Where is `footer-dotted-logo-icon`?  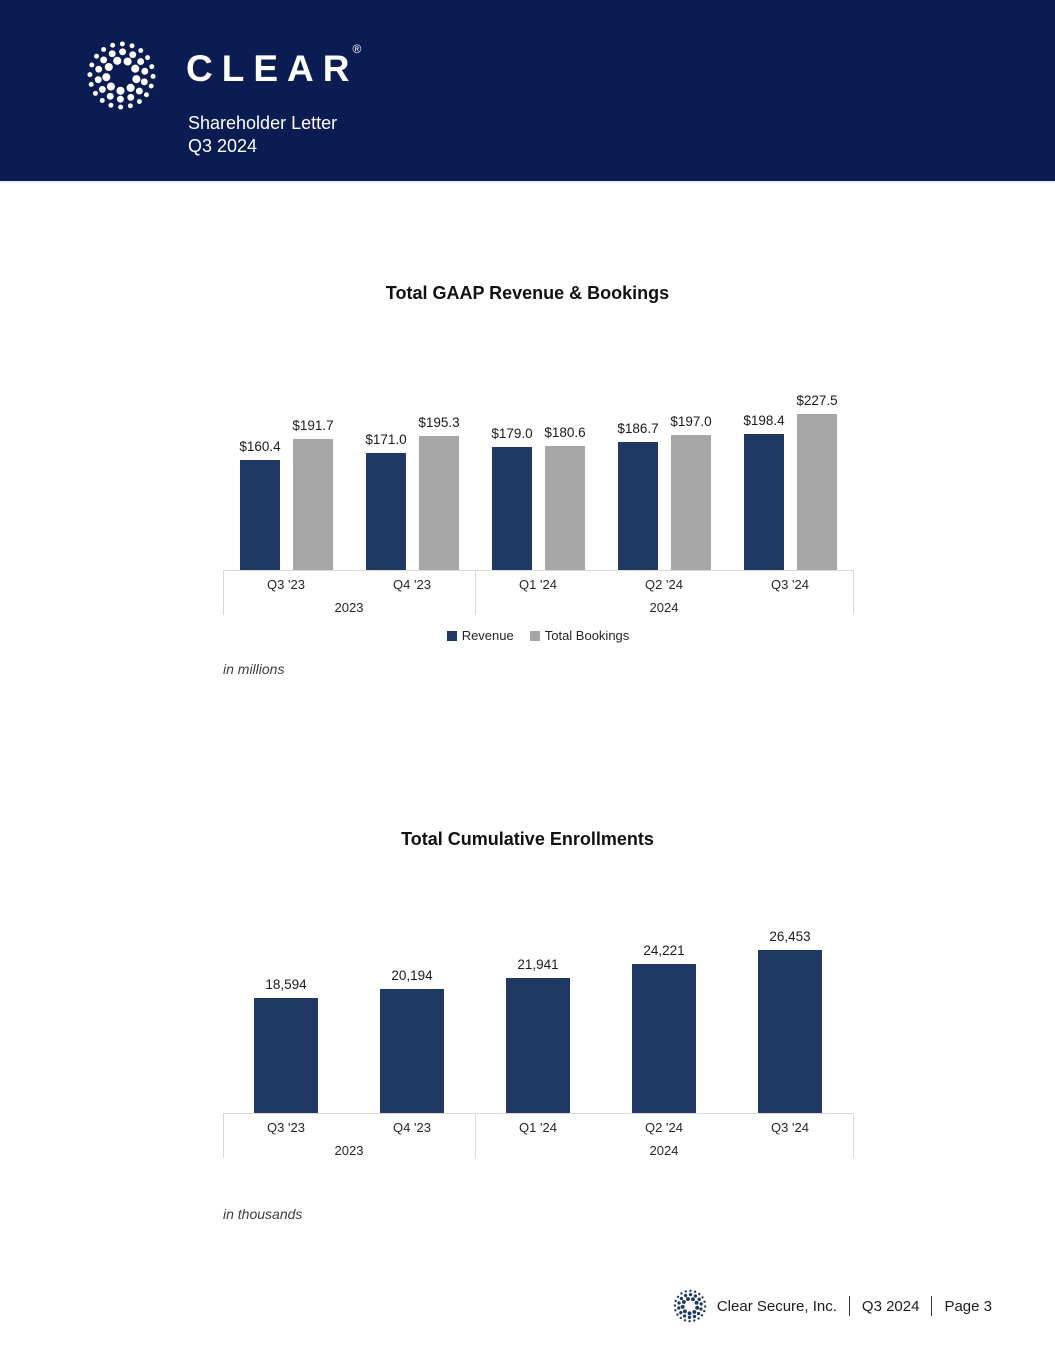
footer-dotted-logo-icon is located at coordinates (690, 1306).